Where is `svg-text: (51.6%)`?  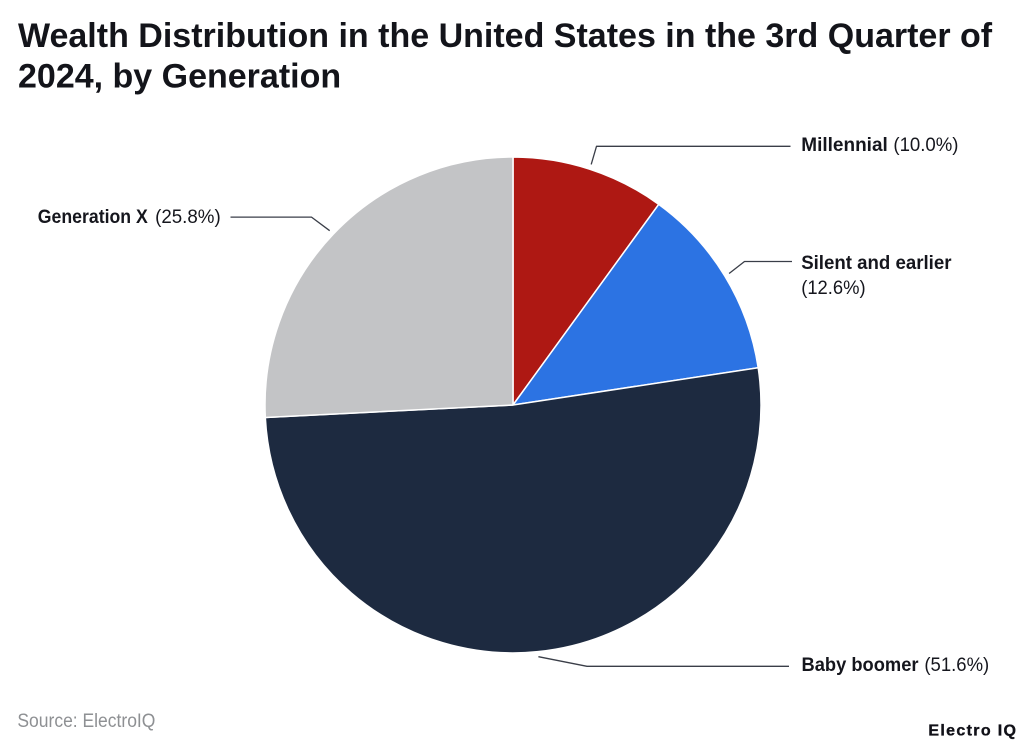
svg-text: (51.6%) is located at coordinates (956, 665).